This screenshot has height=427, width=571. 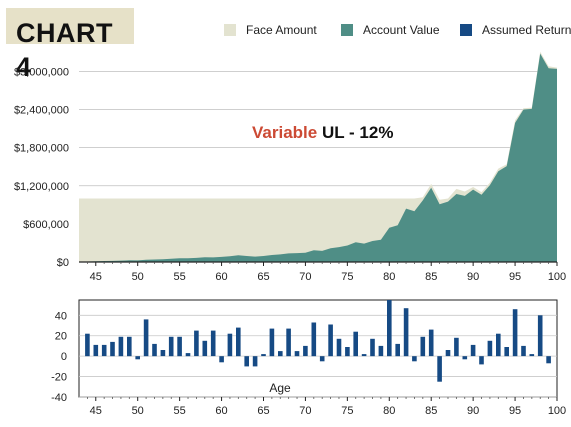 I want to click on x-tick-label: 80, so click(x=389, y=277).